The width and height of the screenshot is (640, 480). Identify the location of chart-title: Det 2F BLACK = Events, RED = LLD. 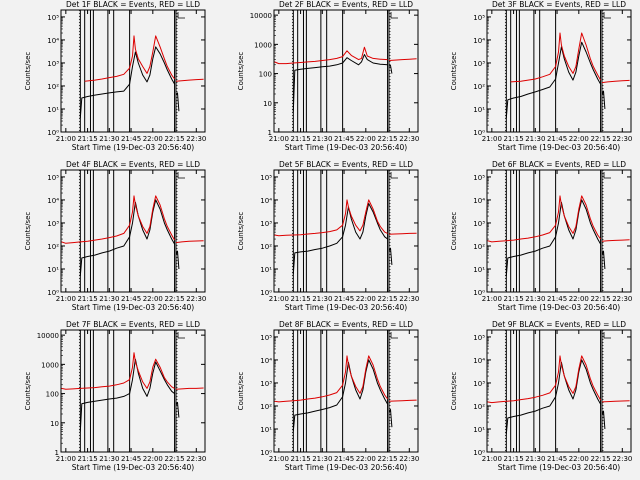
(346, 4).